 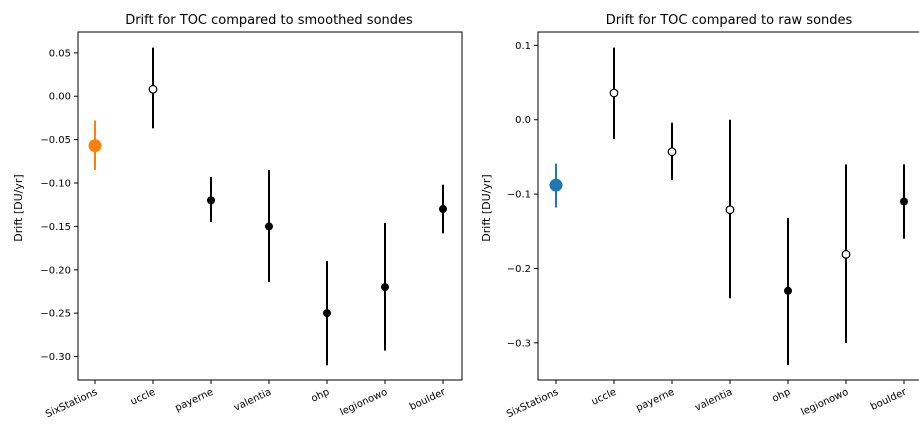 What do you see at coordinates (55, 357) in the screenshot?
I see `left-y-tick-label: −0.30` at bounding box center [55, 357].